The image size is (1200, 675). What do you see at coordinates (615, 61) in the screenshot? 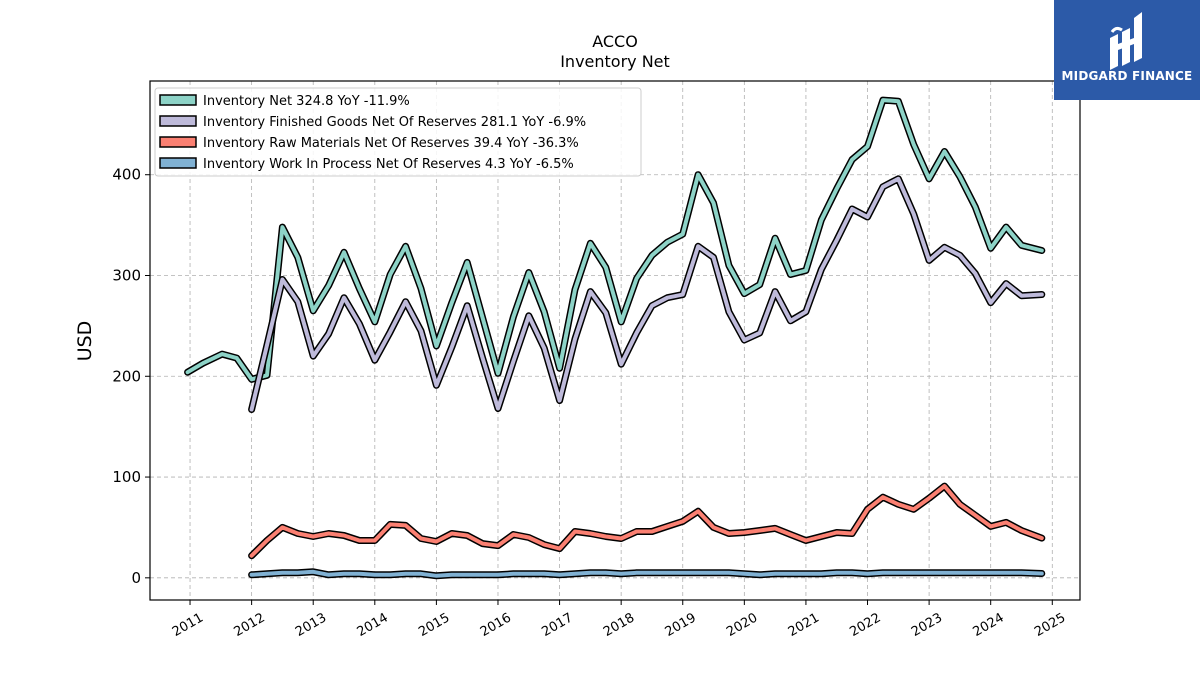
I see `chart-subtitle: Inventory Net` at bounding box center [615, 61].